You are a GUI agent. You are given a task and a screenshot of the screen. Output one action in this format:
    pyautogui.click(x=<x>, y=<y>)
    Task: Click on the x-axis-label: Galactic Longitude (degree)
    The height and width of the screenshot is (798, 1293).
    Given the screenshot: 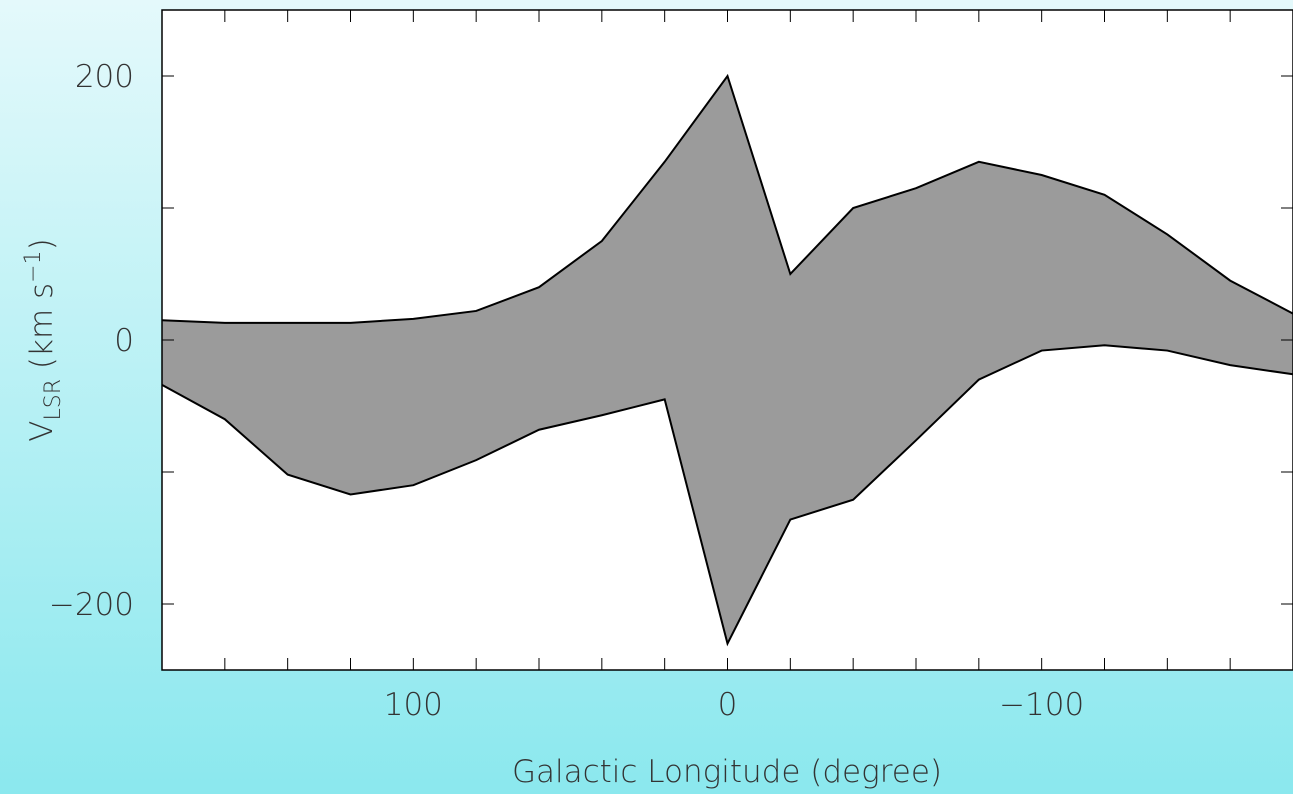 What is the action you would take?
    pyautogui.click(x=727, y=772)
    